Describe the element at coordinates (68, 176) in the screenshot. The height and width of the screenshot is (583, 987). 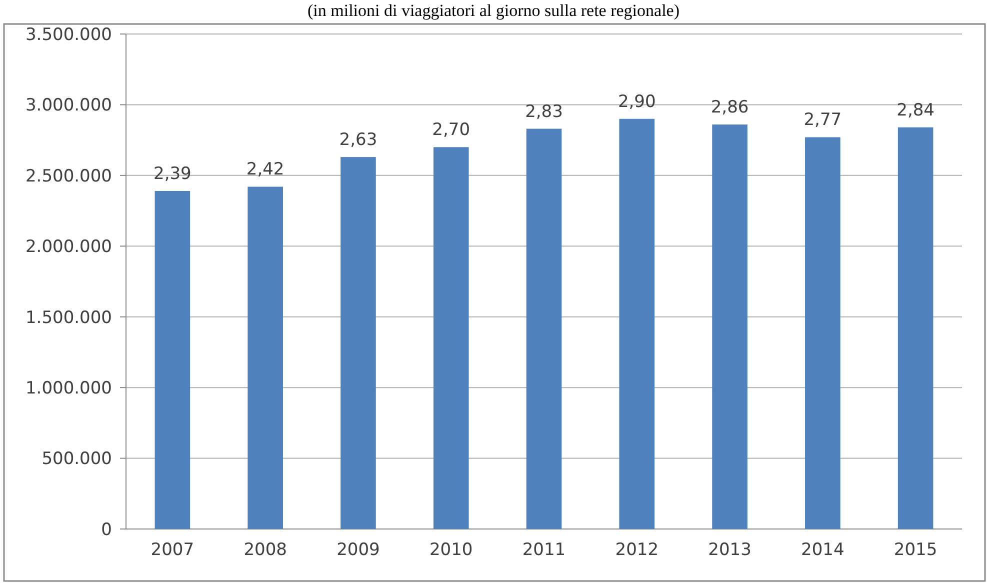
I see `y-tick-label: 2.500.000` at that location.